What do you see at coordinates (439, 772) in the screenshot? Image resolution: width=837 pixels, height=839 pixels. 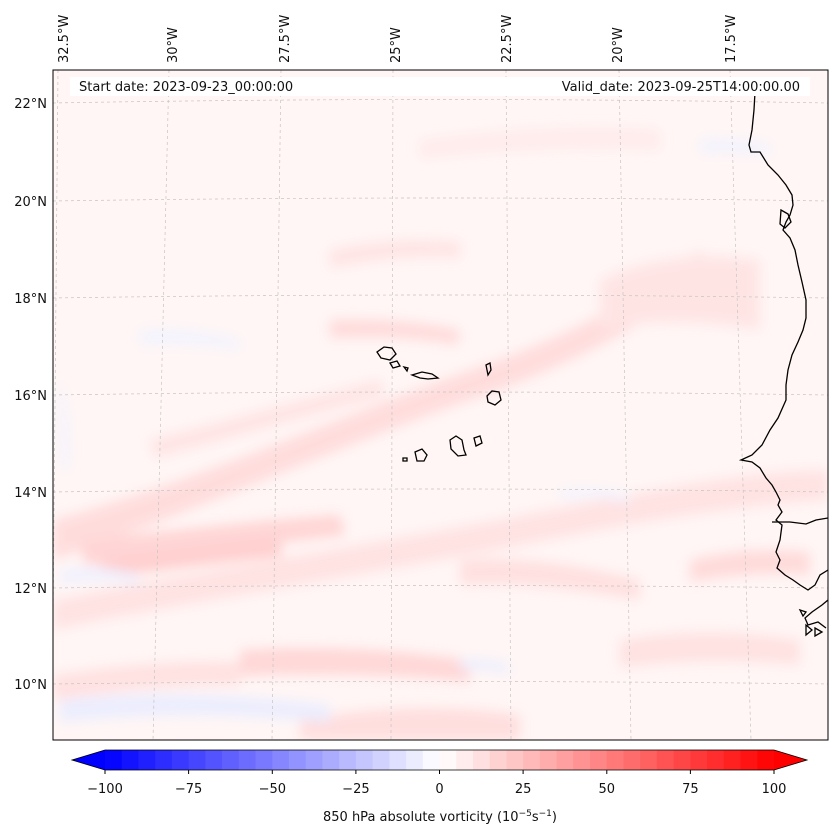 I see `colorbar-ticks` at bounding box center [439, 772].